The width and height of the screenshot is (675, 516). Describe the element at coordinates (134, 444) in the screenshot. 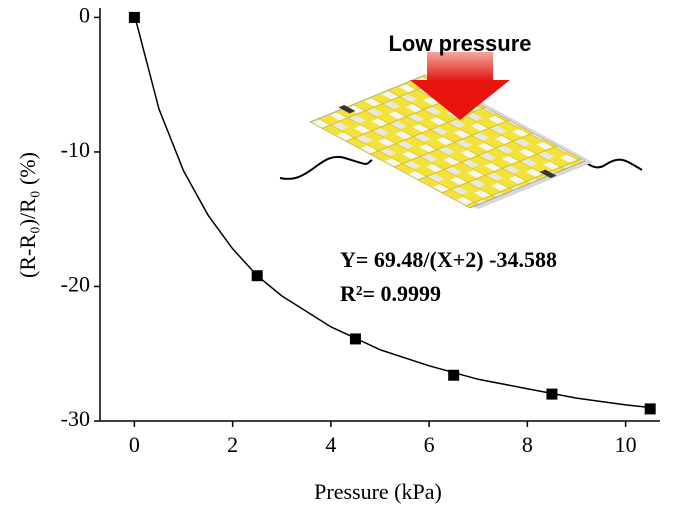

I see `x-tick-label: 0` at that location.